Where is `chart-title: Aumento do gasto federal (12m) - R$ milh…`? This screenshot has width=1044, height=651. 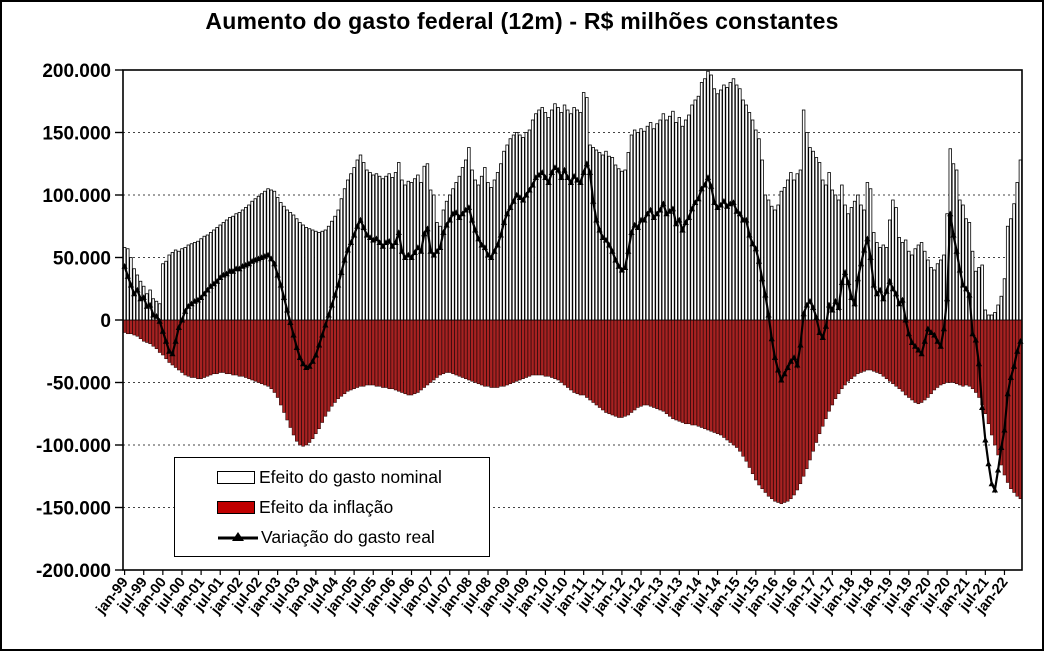 chart-title: Aumento do gasto federal (12m) - R$ milh… is located at coordinates (522, 21).